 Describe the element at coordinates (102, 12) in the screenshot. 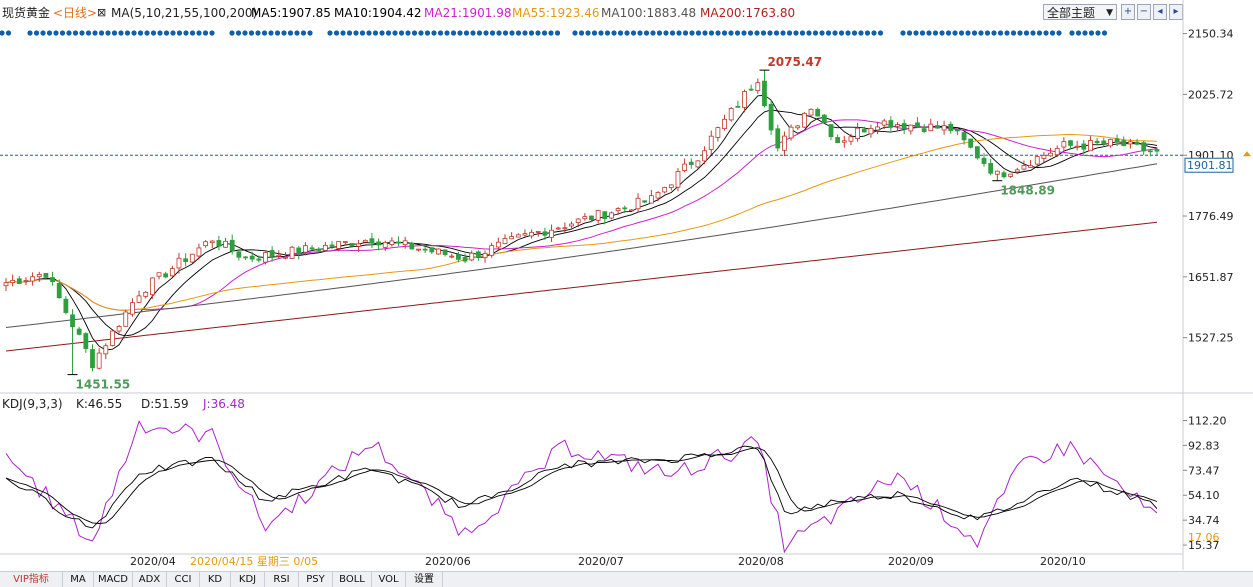

I see `indicator-toggle-icon: ⊠` at that location.